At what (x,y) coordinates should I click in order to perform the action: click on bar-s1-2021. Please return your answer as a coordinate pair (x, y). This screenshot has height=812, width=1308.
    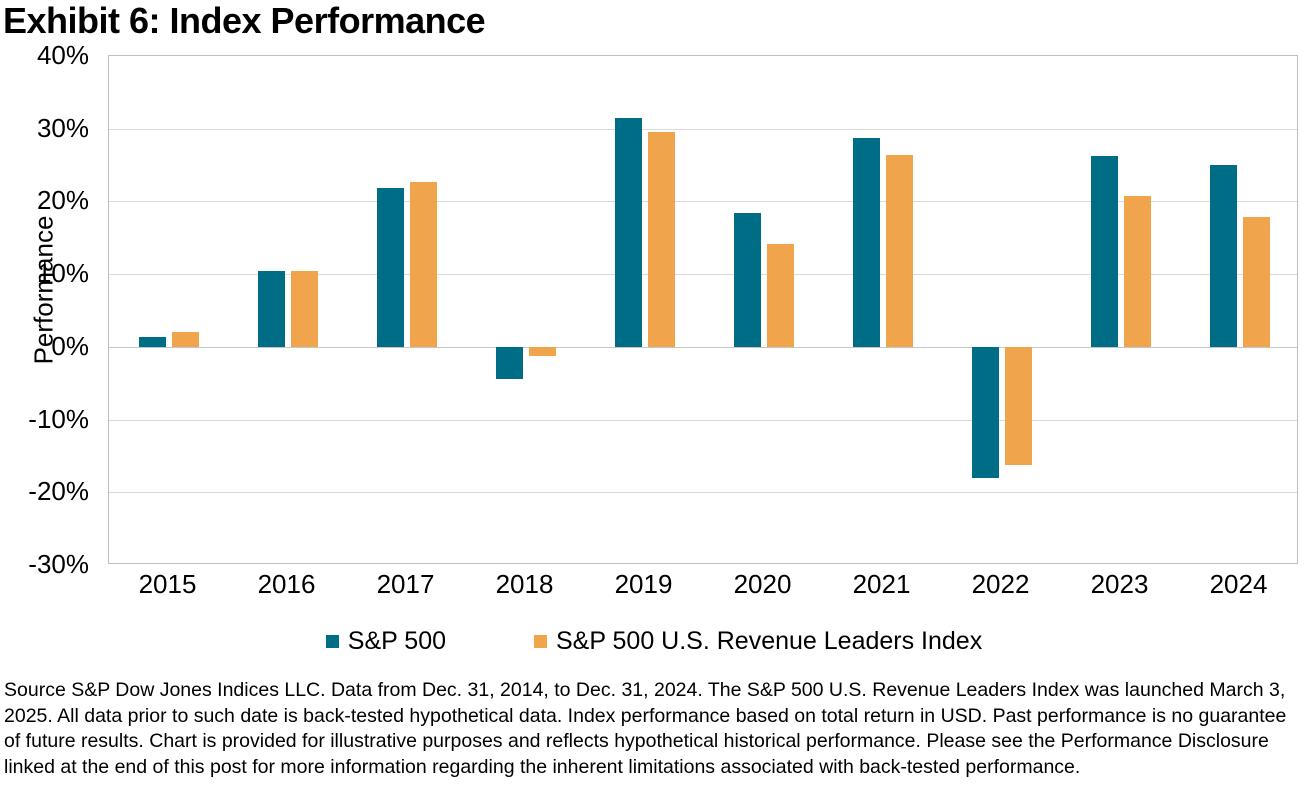
    Looking at the image, I should click on (899, 250).